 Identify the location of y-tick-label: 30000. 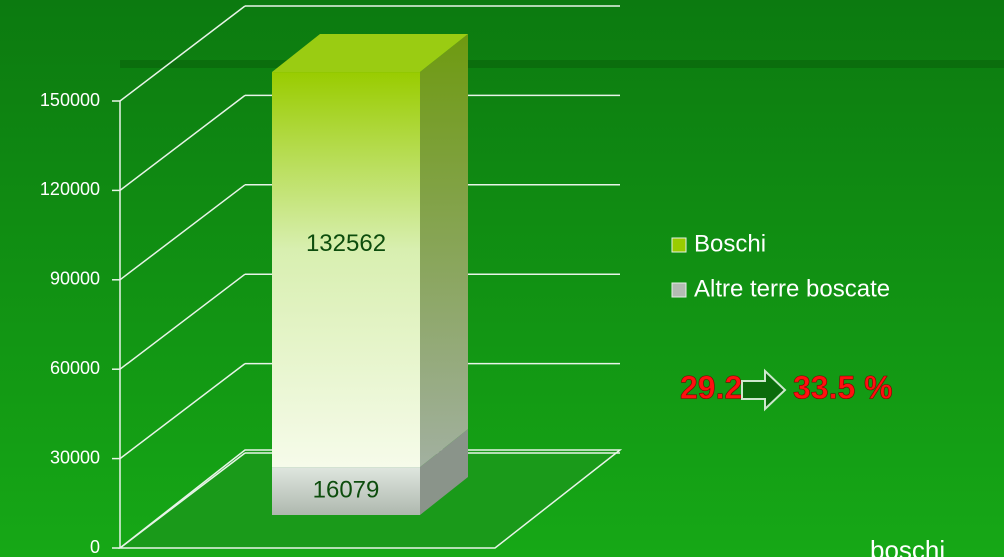
(75, 457).